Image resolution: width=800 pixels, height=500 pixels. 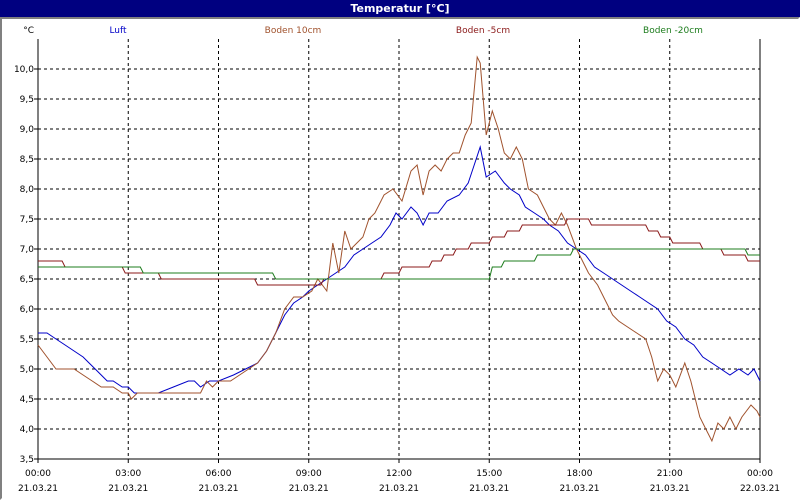 What do you see at coordinates (580, 474) in the screenshot?
I see `x-tick-label-time: 18:00` at bounding box center [580, 474].